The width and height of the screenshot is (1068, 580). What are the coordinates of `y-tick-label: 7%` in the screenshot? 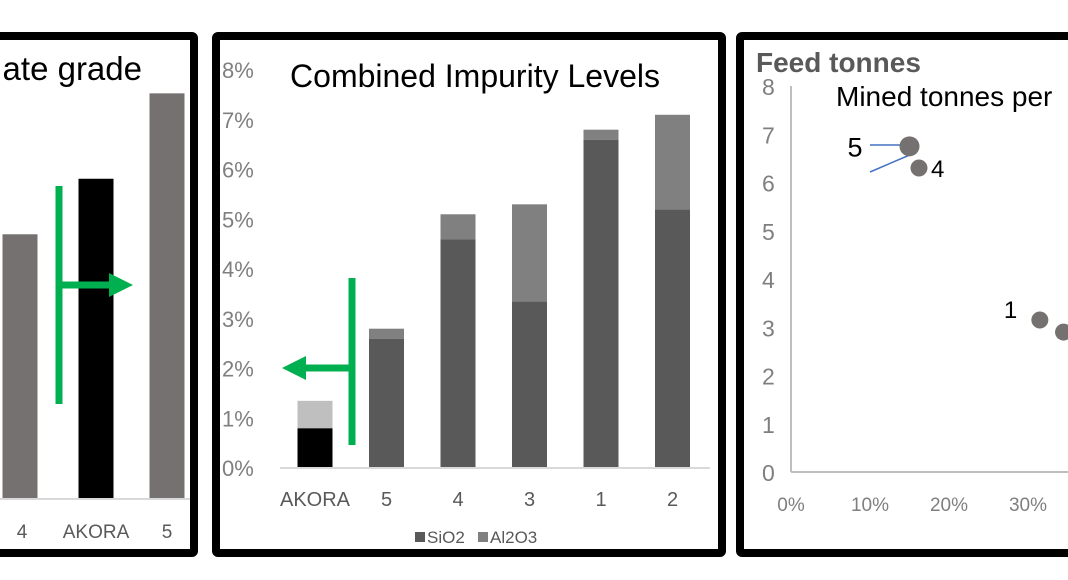 It's located at (238, 120).